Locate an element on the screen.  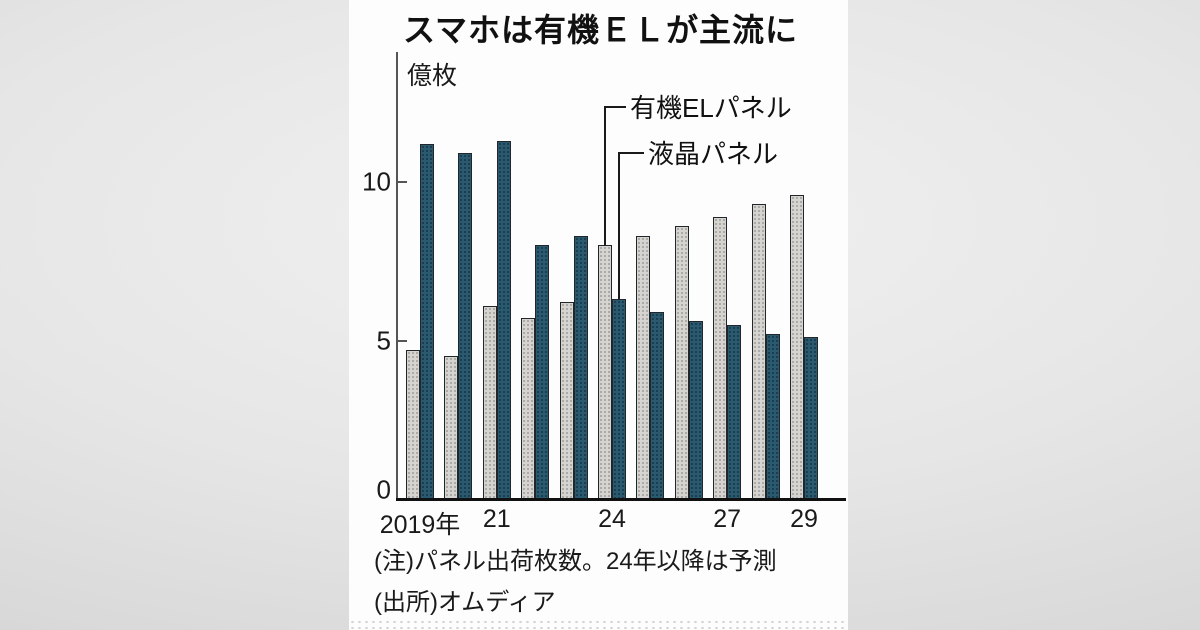
callout-hline-oled is located at coordinates (615, 107).